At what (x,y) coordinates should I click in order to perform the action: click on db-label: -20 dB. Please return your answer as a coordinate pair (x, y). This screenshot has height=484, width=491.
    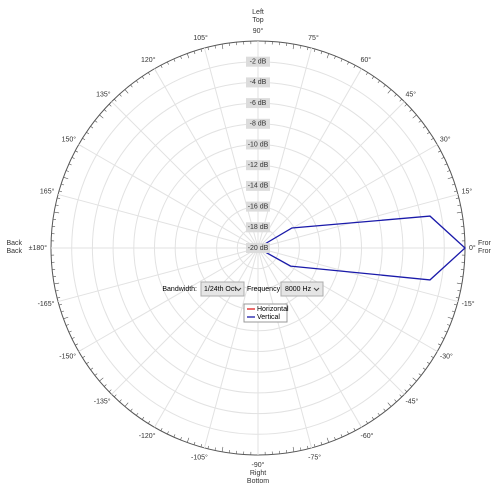
    Looking at the image, I should click on (258, 248).